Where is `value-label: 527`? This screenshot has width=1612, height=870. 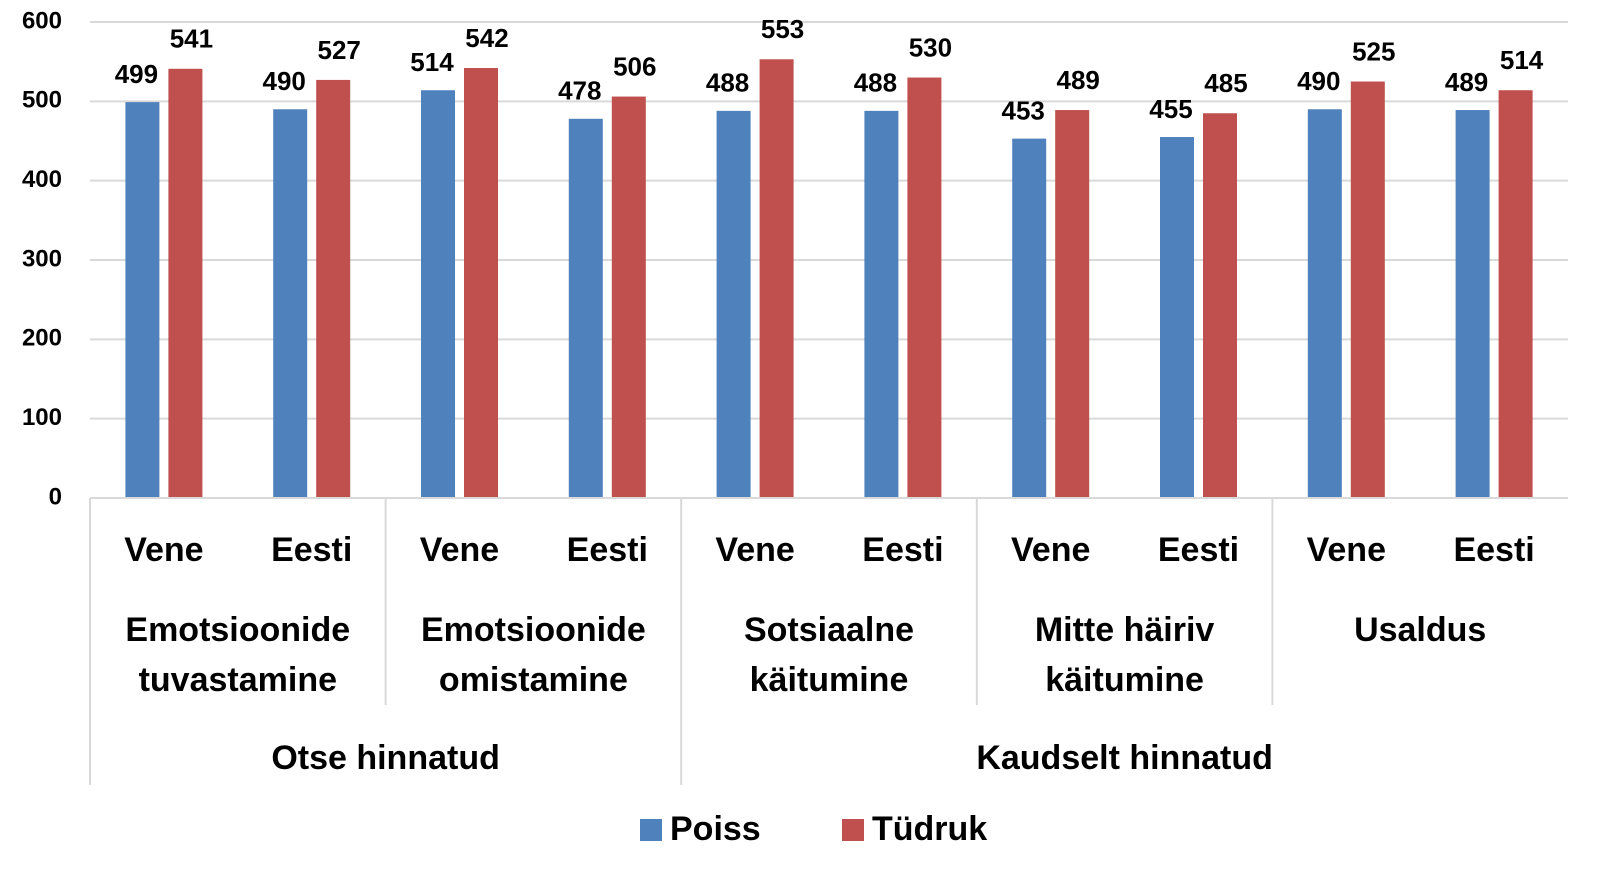
value-label: 527 is located at coordinates (339, 50).